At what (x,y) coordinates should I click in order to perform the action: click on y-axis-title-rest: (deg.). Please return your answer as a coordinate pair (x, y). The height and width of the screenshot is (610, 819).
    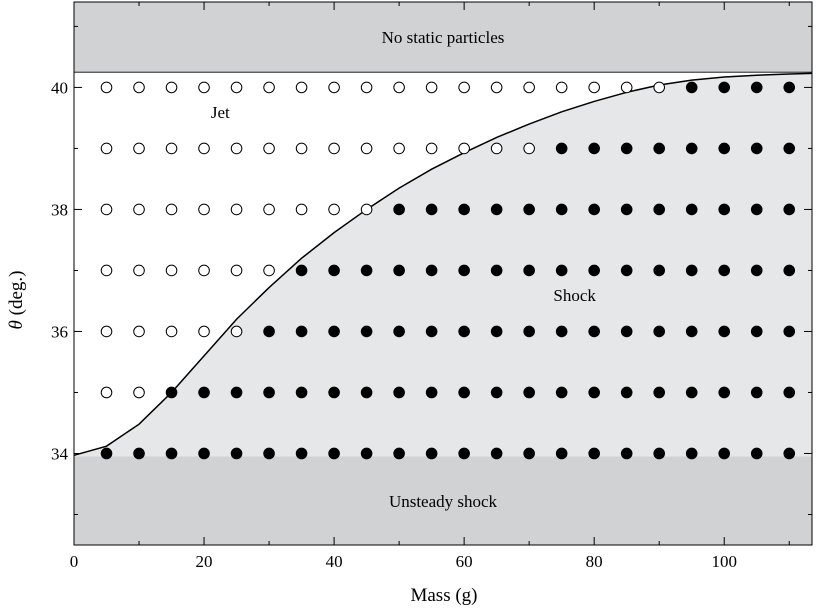
    Looking at the image, I should click on (16, 296).